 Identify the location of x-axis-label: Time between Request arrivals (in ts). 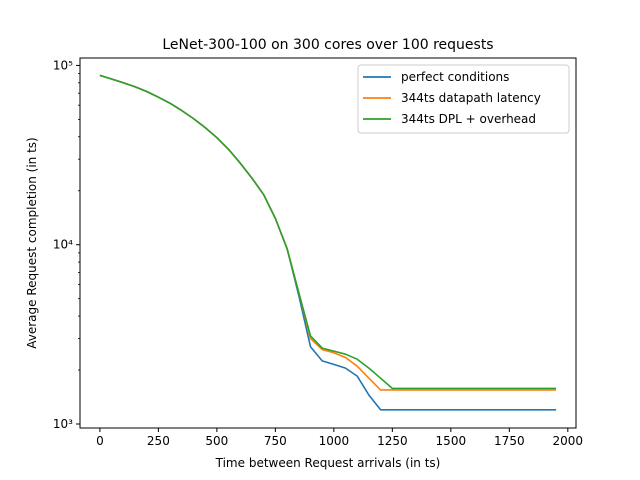
(328, 463).